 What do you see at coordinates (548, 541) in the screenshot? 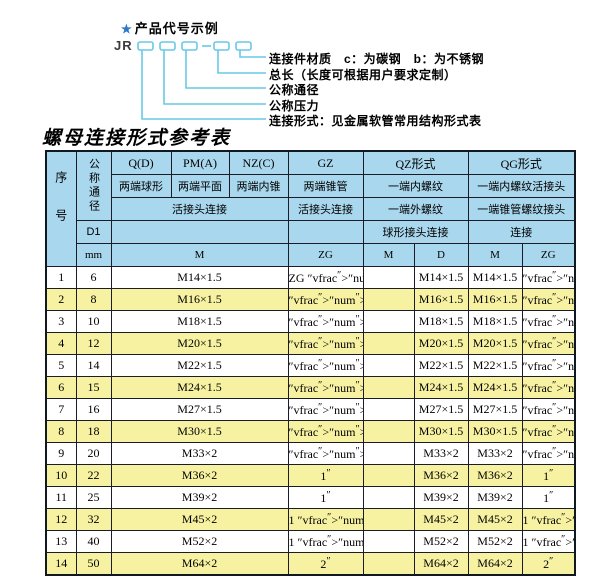
I see `cell-qg_zg: 1 ″vfrac″>″num″>1″den″>2″` at bounding box center [548, 541].